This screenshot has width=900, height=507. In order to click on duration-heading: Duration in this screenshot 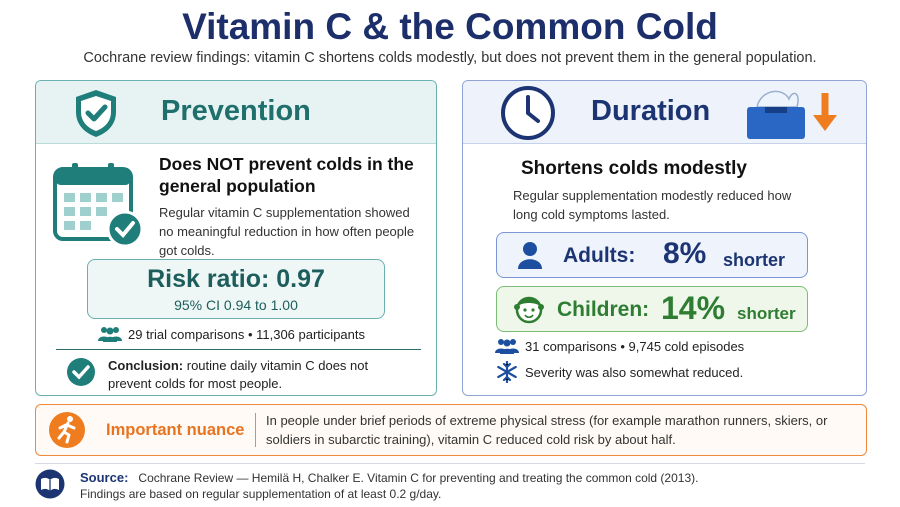, I will do `click(651, 111)`.